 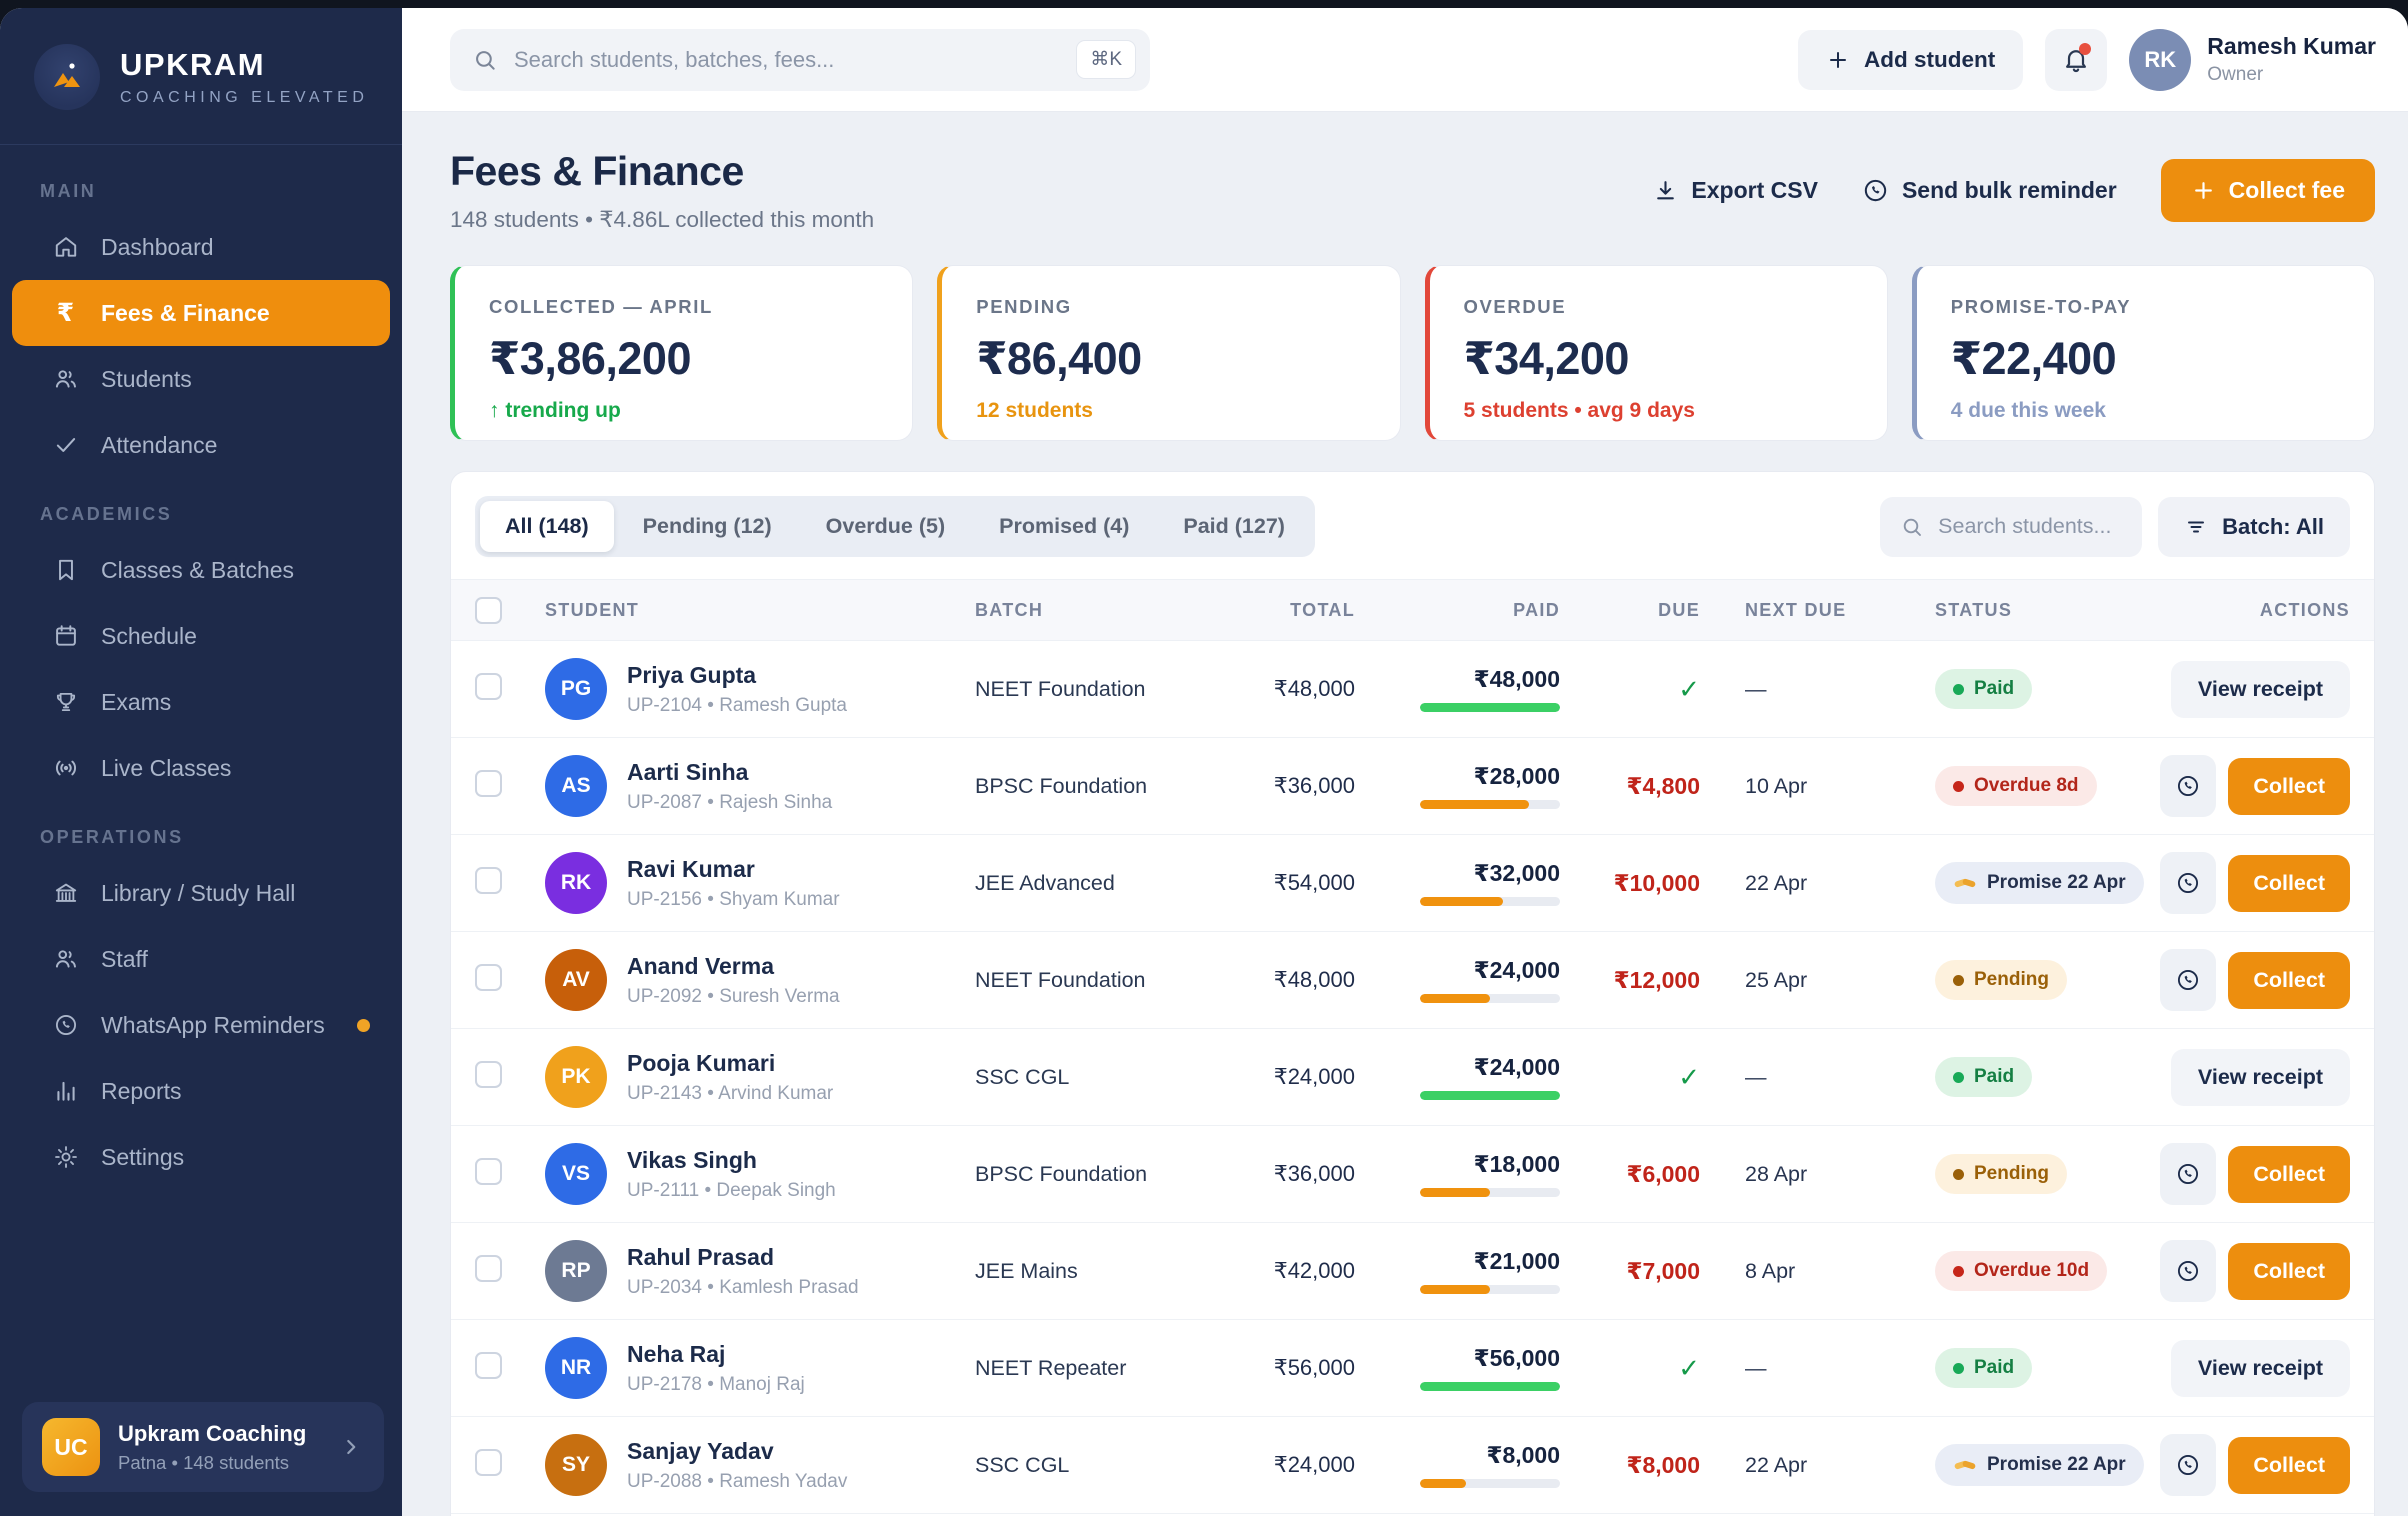 What do you see at coordinates (701, 1062) in the screenshot?
I see `student-name: Pooja Kumari` at bounding box center [701, 1062].